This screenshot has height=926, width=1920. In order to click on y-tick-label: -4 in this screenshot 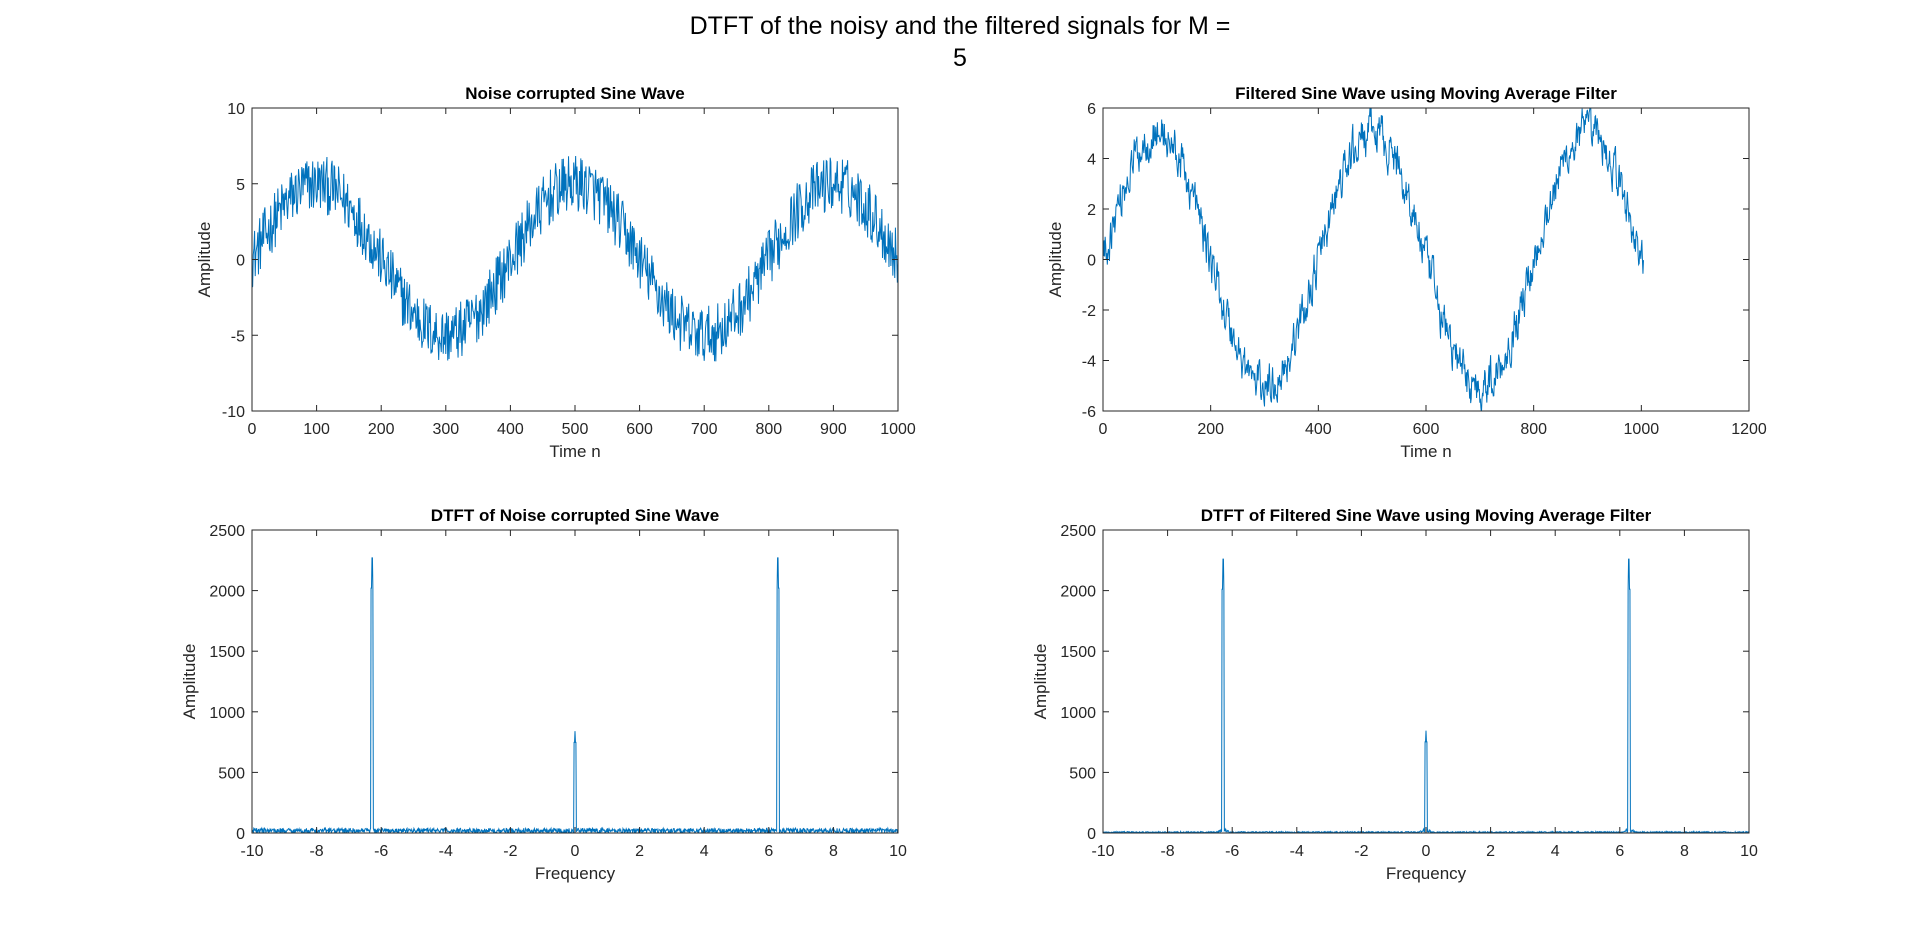, I will do `click(1089, 362)`.